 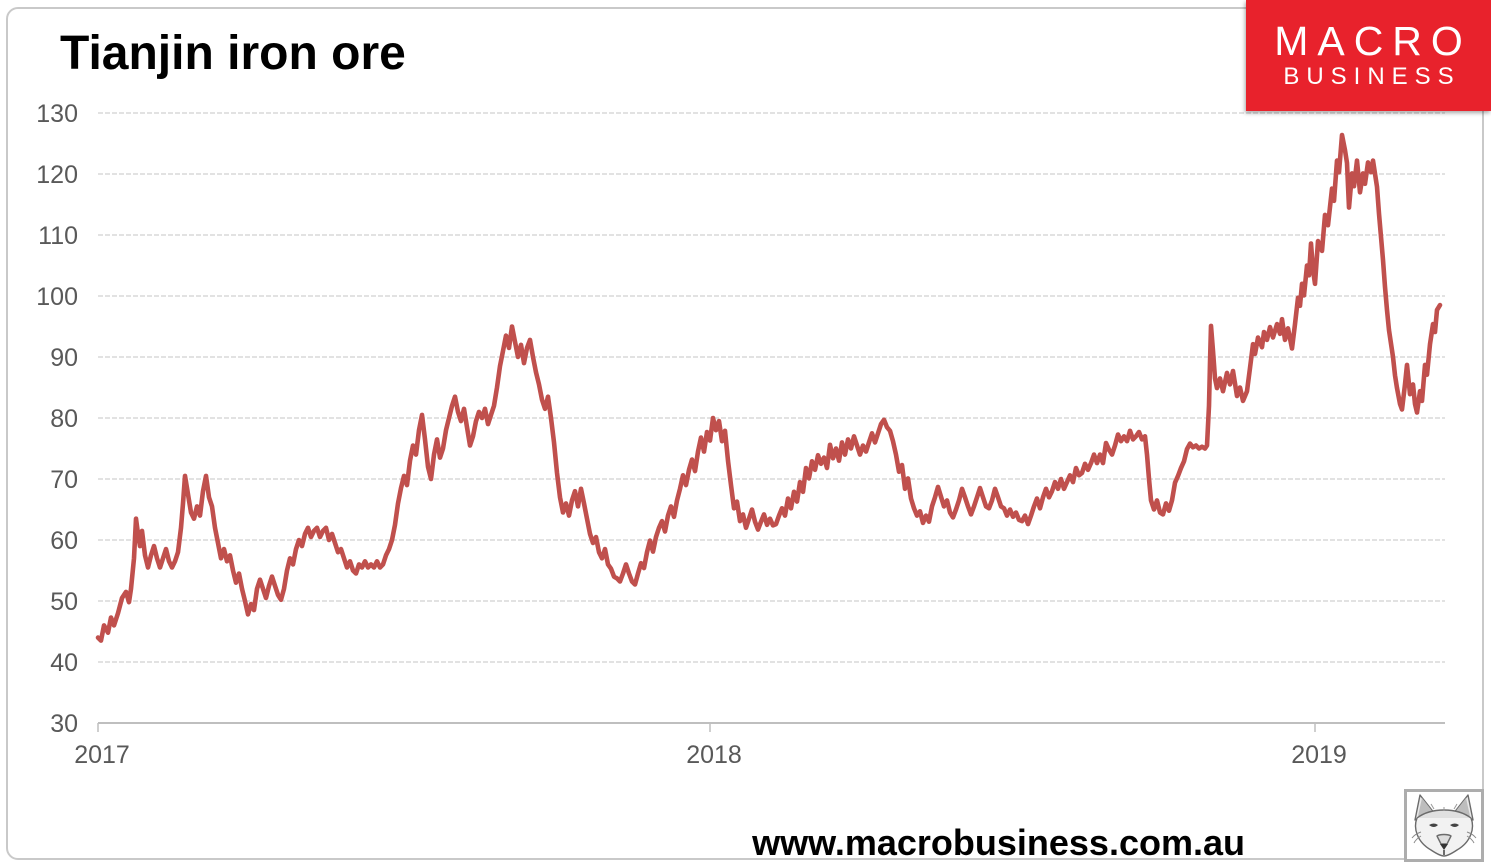 What do you see at coordinates (58, 236) in the screenshot?
I see `y-axis-tick-label: 110` at bounding box center [58, 236].